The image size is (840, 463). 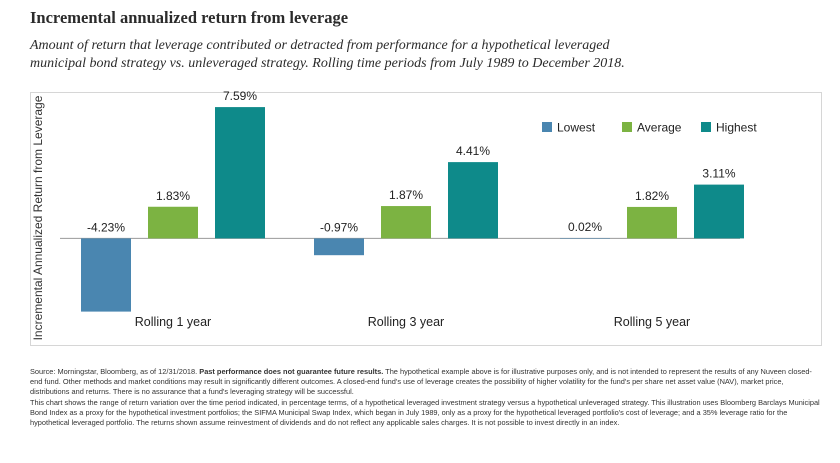 What do you see at coordinates (652, 196) in the screenshot?
I see `data-label-average-3: 1.82%` at bounding box center [652, 196].